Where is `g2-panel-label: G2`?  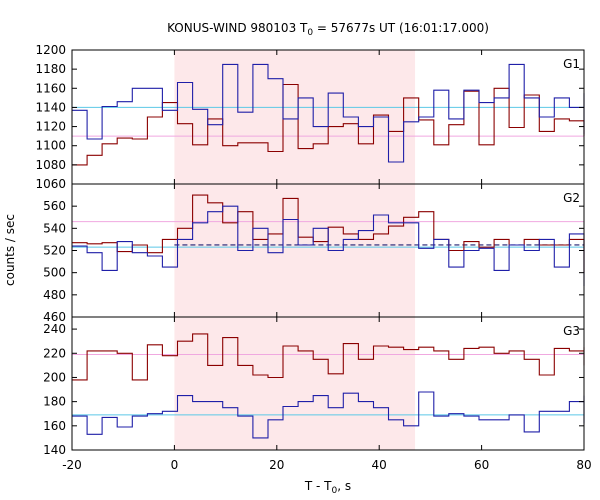 g2-panel-label: G2 is located at coordinates (571, 198).